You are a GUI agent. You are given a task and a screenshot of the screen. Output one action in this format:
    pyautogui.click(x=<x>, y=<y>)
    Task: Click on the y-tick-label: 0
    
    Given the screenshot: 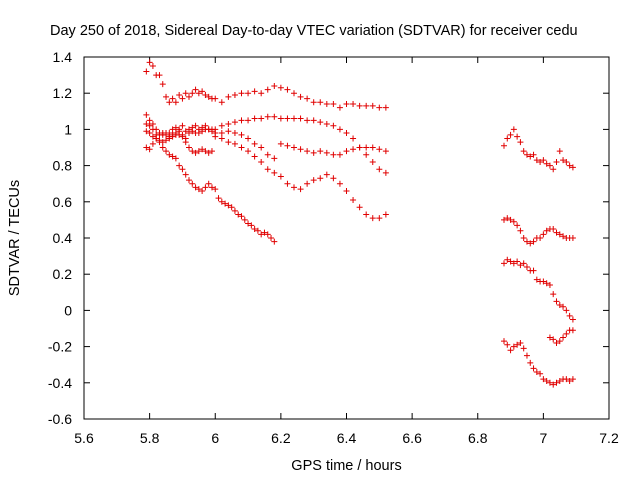 What is the action you would take?
    pyautogui.click(x=68, y=310)
    